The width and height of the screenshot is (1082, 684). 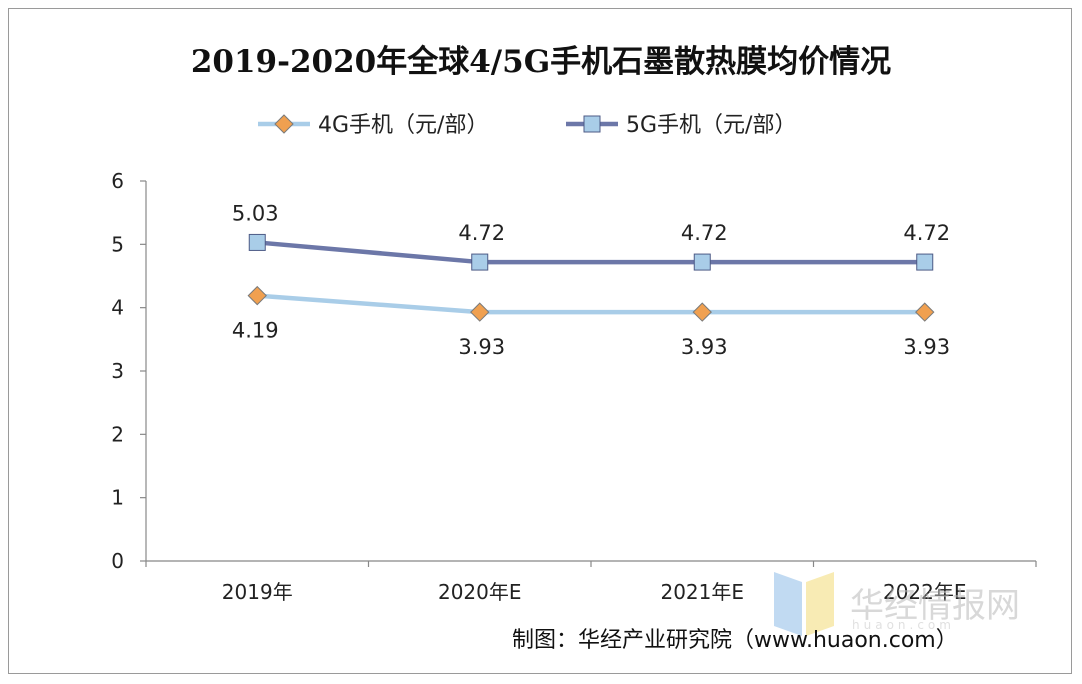 I want to click on y-tick-label: 1, so click(x=117, y=498).